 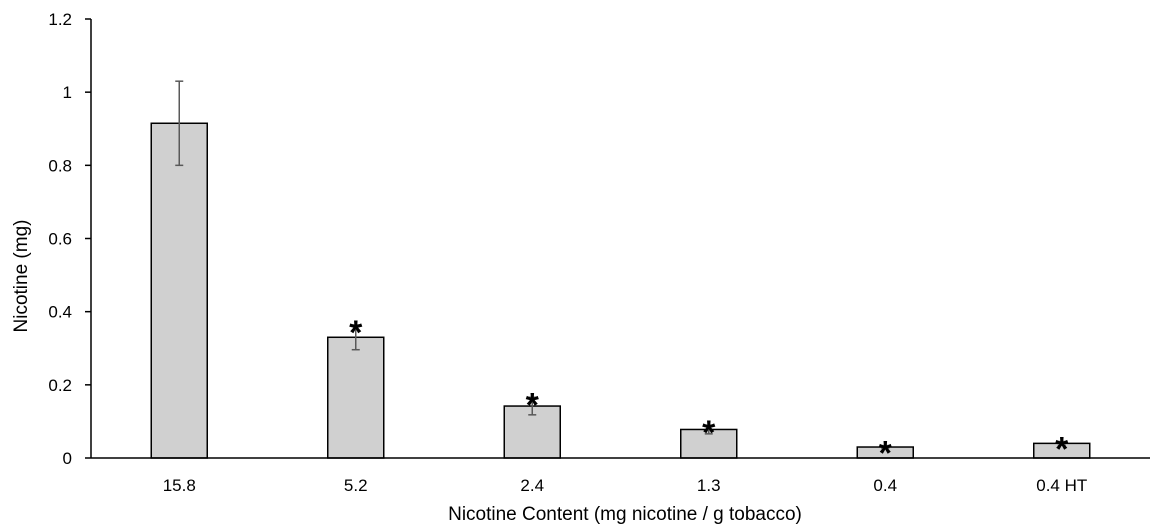 What do you see at coordinates (709, 485) in the screenshot?
I see `x-tick-label: 1.3` at bounding box center [709, 485].